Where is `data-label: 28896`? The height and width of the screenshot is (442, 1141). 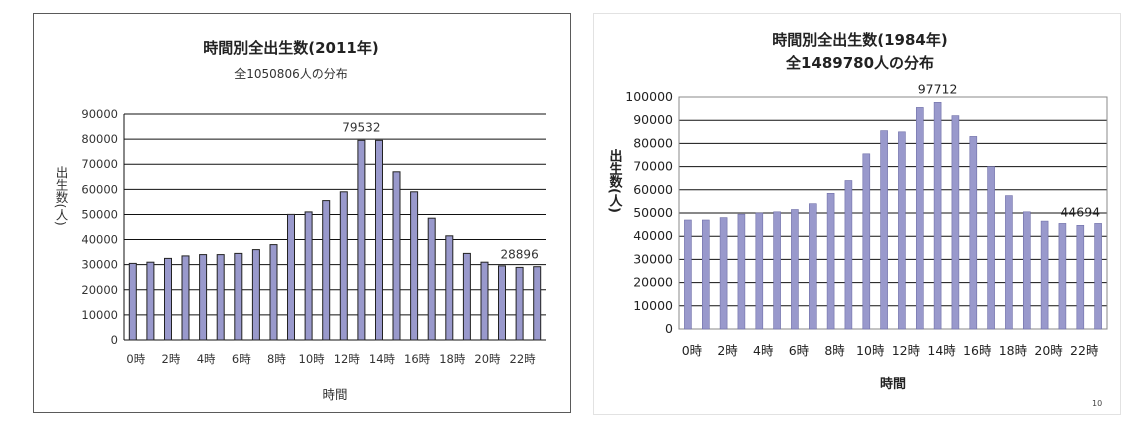
data-label: 28896 is located at coordinates (520, 254).